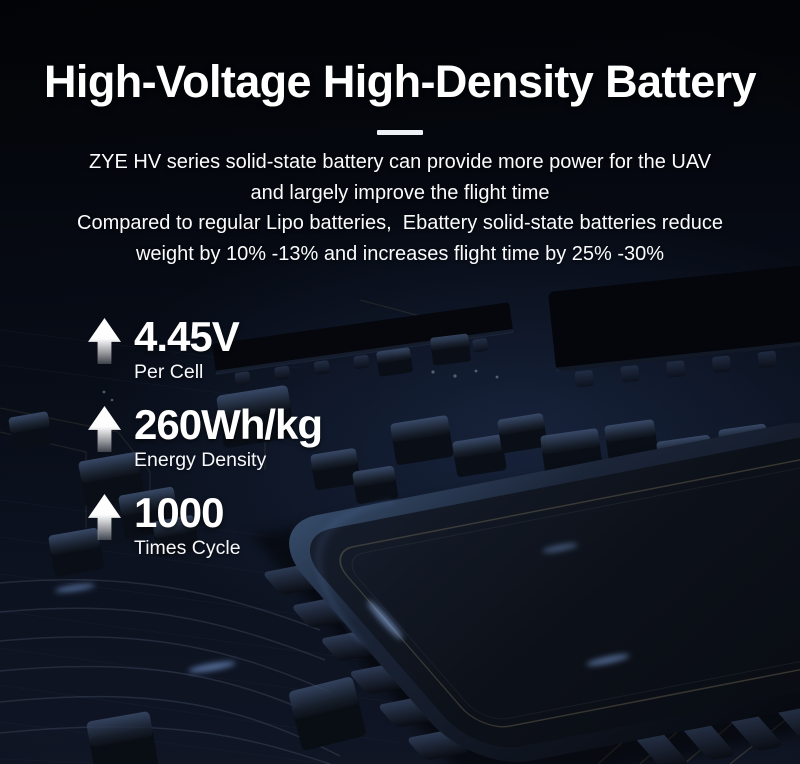 Image resolution: width=800 pixels, height=764 pixels. I want to click on stat-text: 4.45V Per Cell, so click(187, 348).